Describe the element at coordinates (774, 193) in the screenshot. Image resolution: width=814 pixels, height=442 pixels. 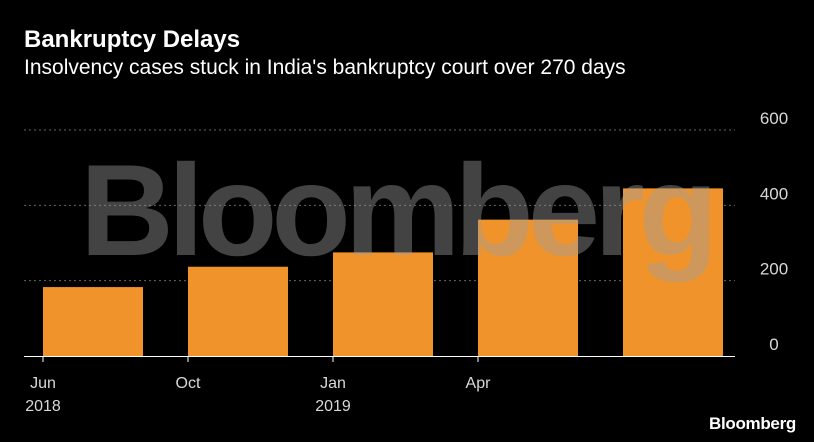
I see `y-tick-label: 400` at that location.